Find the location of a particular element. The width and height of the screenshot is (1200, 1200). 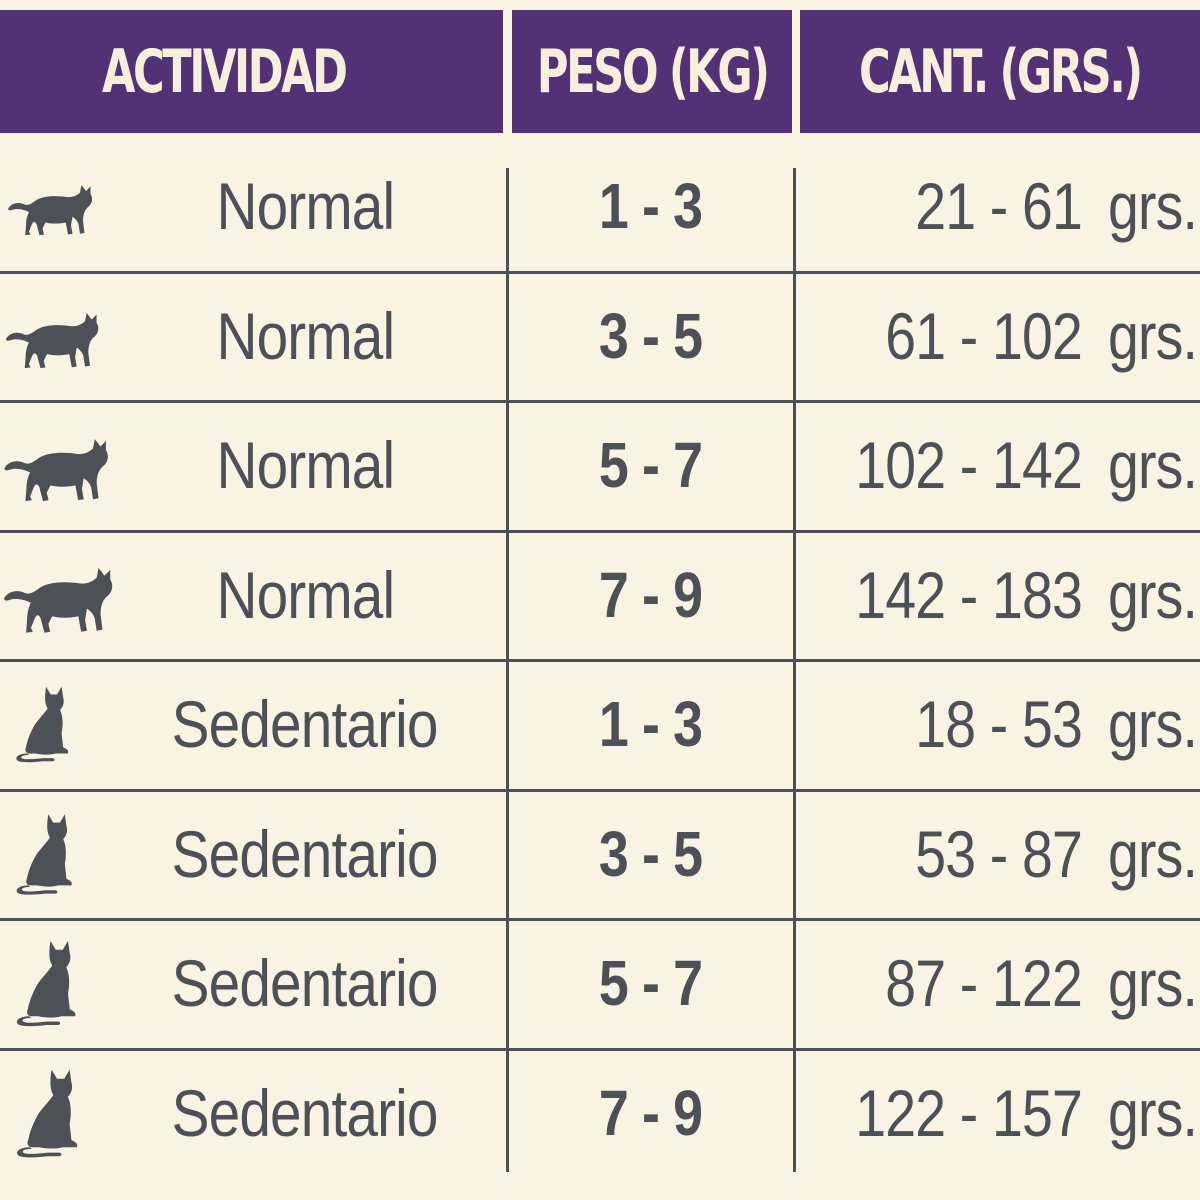

table-row: Sedentario 1 - 3 18 - 53 grs. is located at coordinates (600, 724).